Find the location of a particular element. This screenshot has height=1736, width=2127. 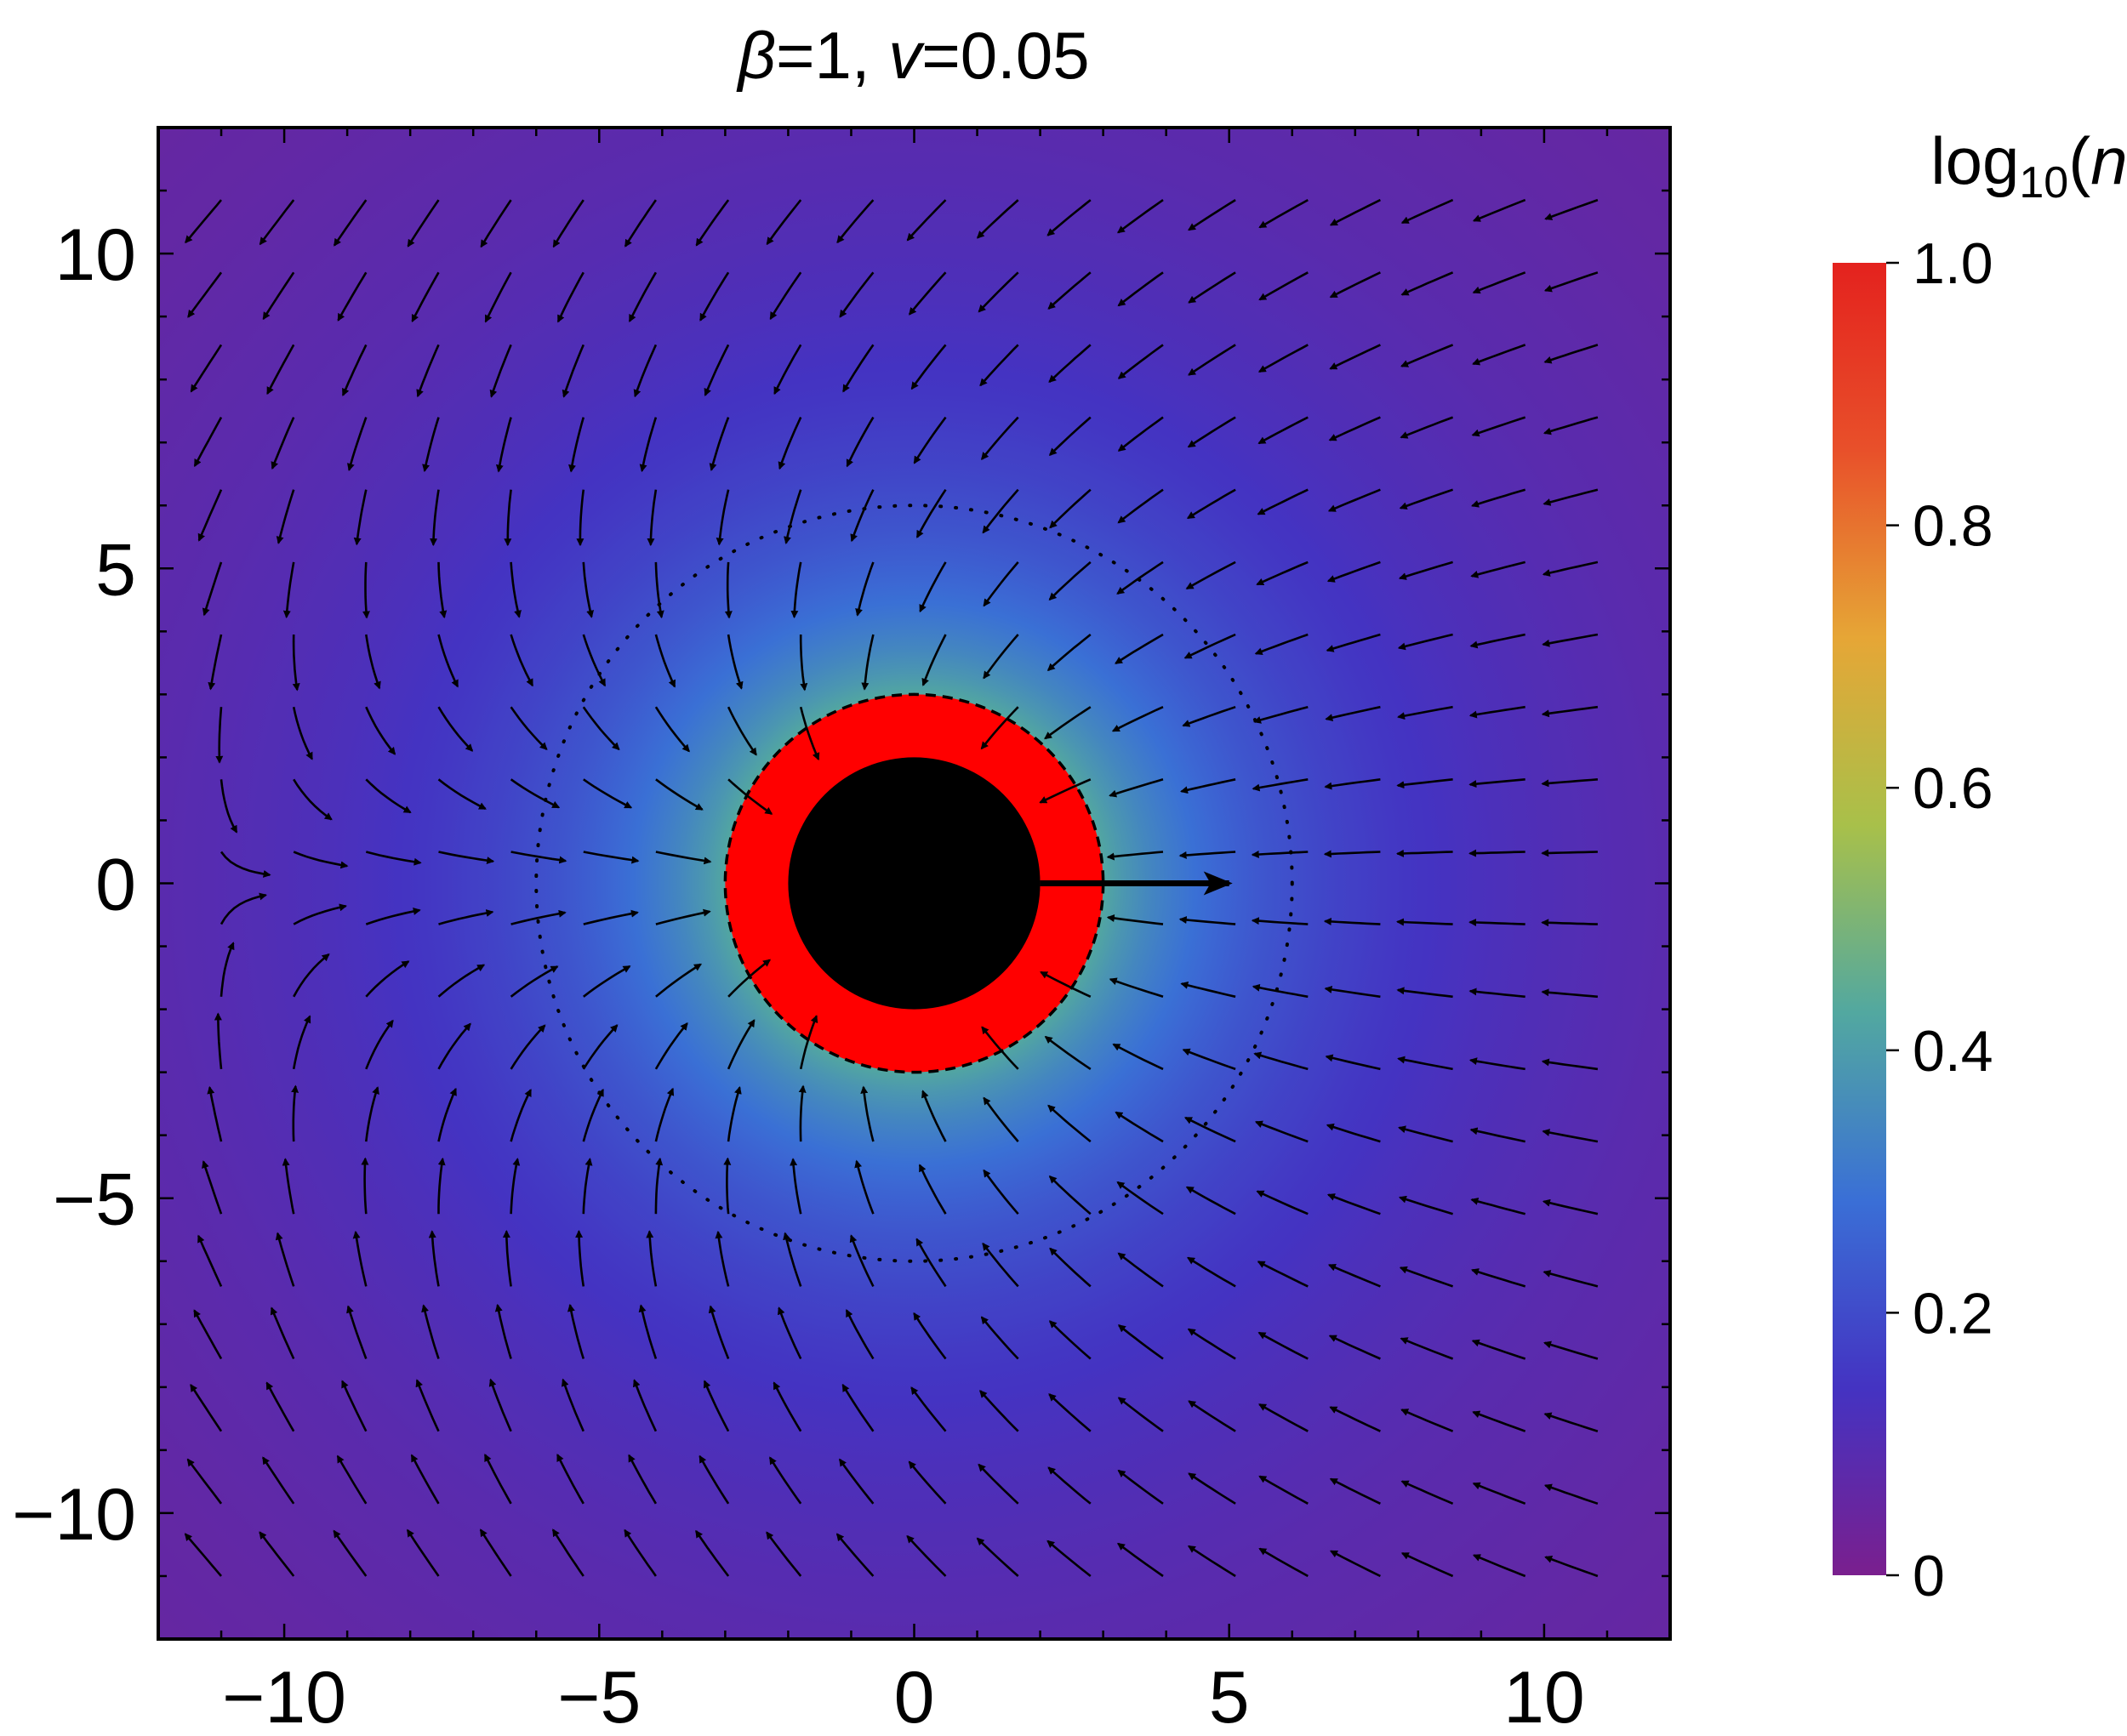

chart-title: β=1, v=0.05 is located at coordinates (912, 55).